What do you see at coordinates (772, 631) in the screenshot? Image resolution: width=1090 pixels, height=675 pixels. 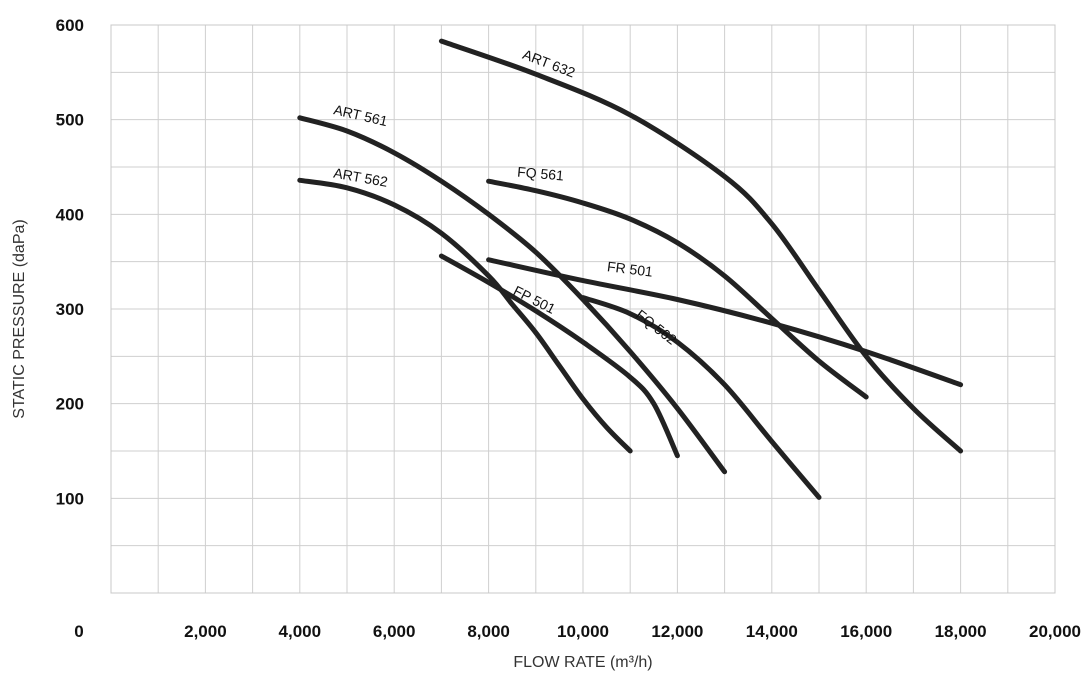 I see `x-tick-label: 14,000` at bounding box center [772, 631].